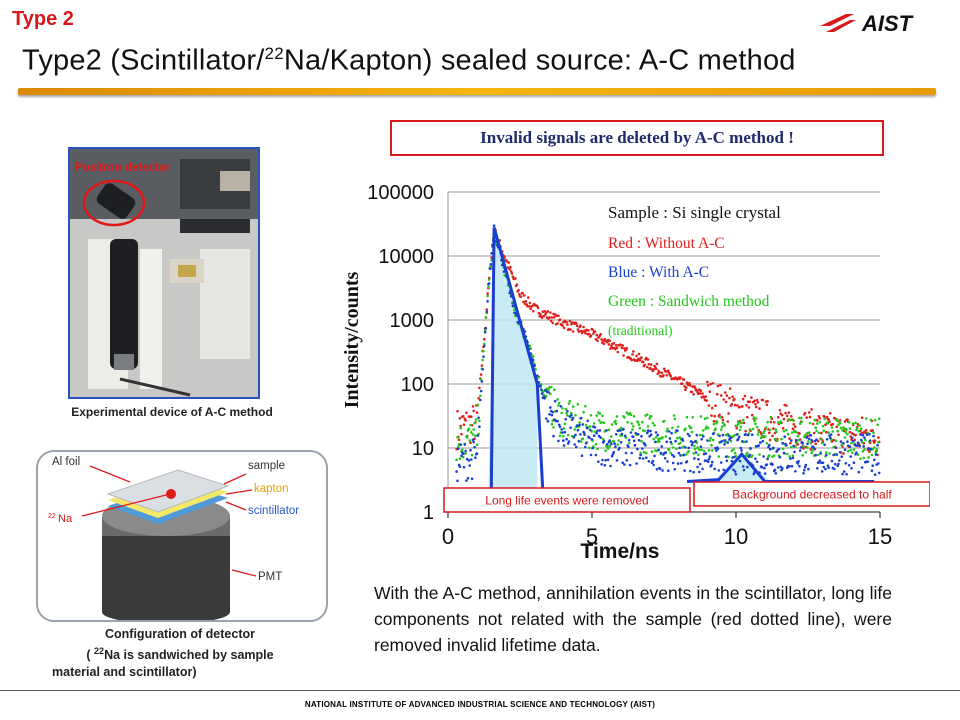 The image size is (960, 720). Describe the element at coordinates (143, 60) in the screenshot. I see `title-before: Type2 (Scintillator/` at that location.